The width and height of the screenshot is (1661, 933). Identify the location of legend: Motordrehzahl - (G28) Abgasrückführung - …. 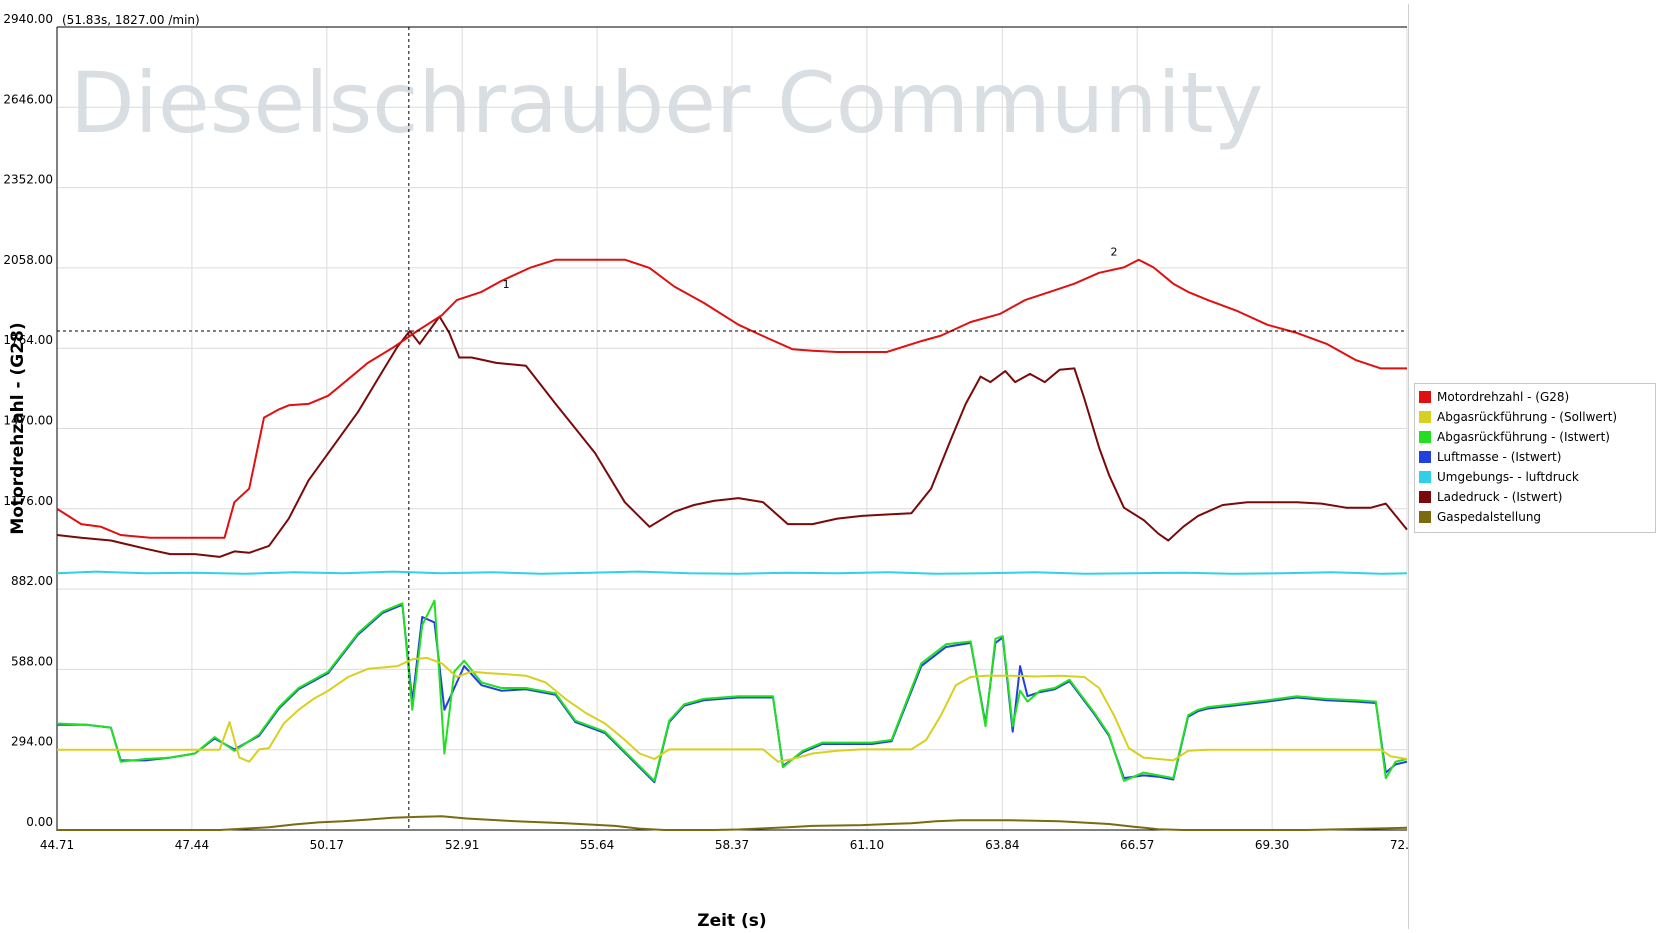
(1535, 458).